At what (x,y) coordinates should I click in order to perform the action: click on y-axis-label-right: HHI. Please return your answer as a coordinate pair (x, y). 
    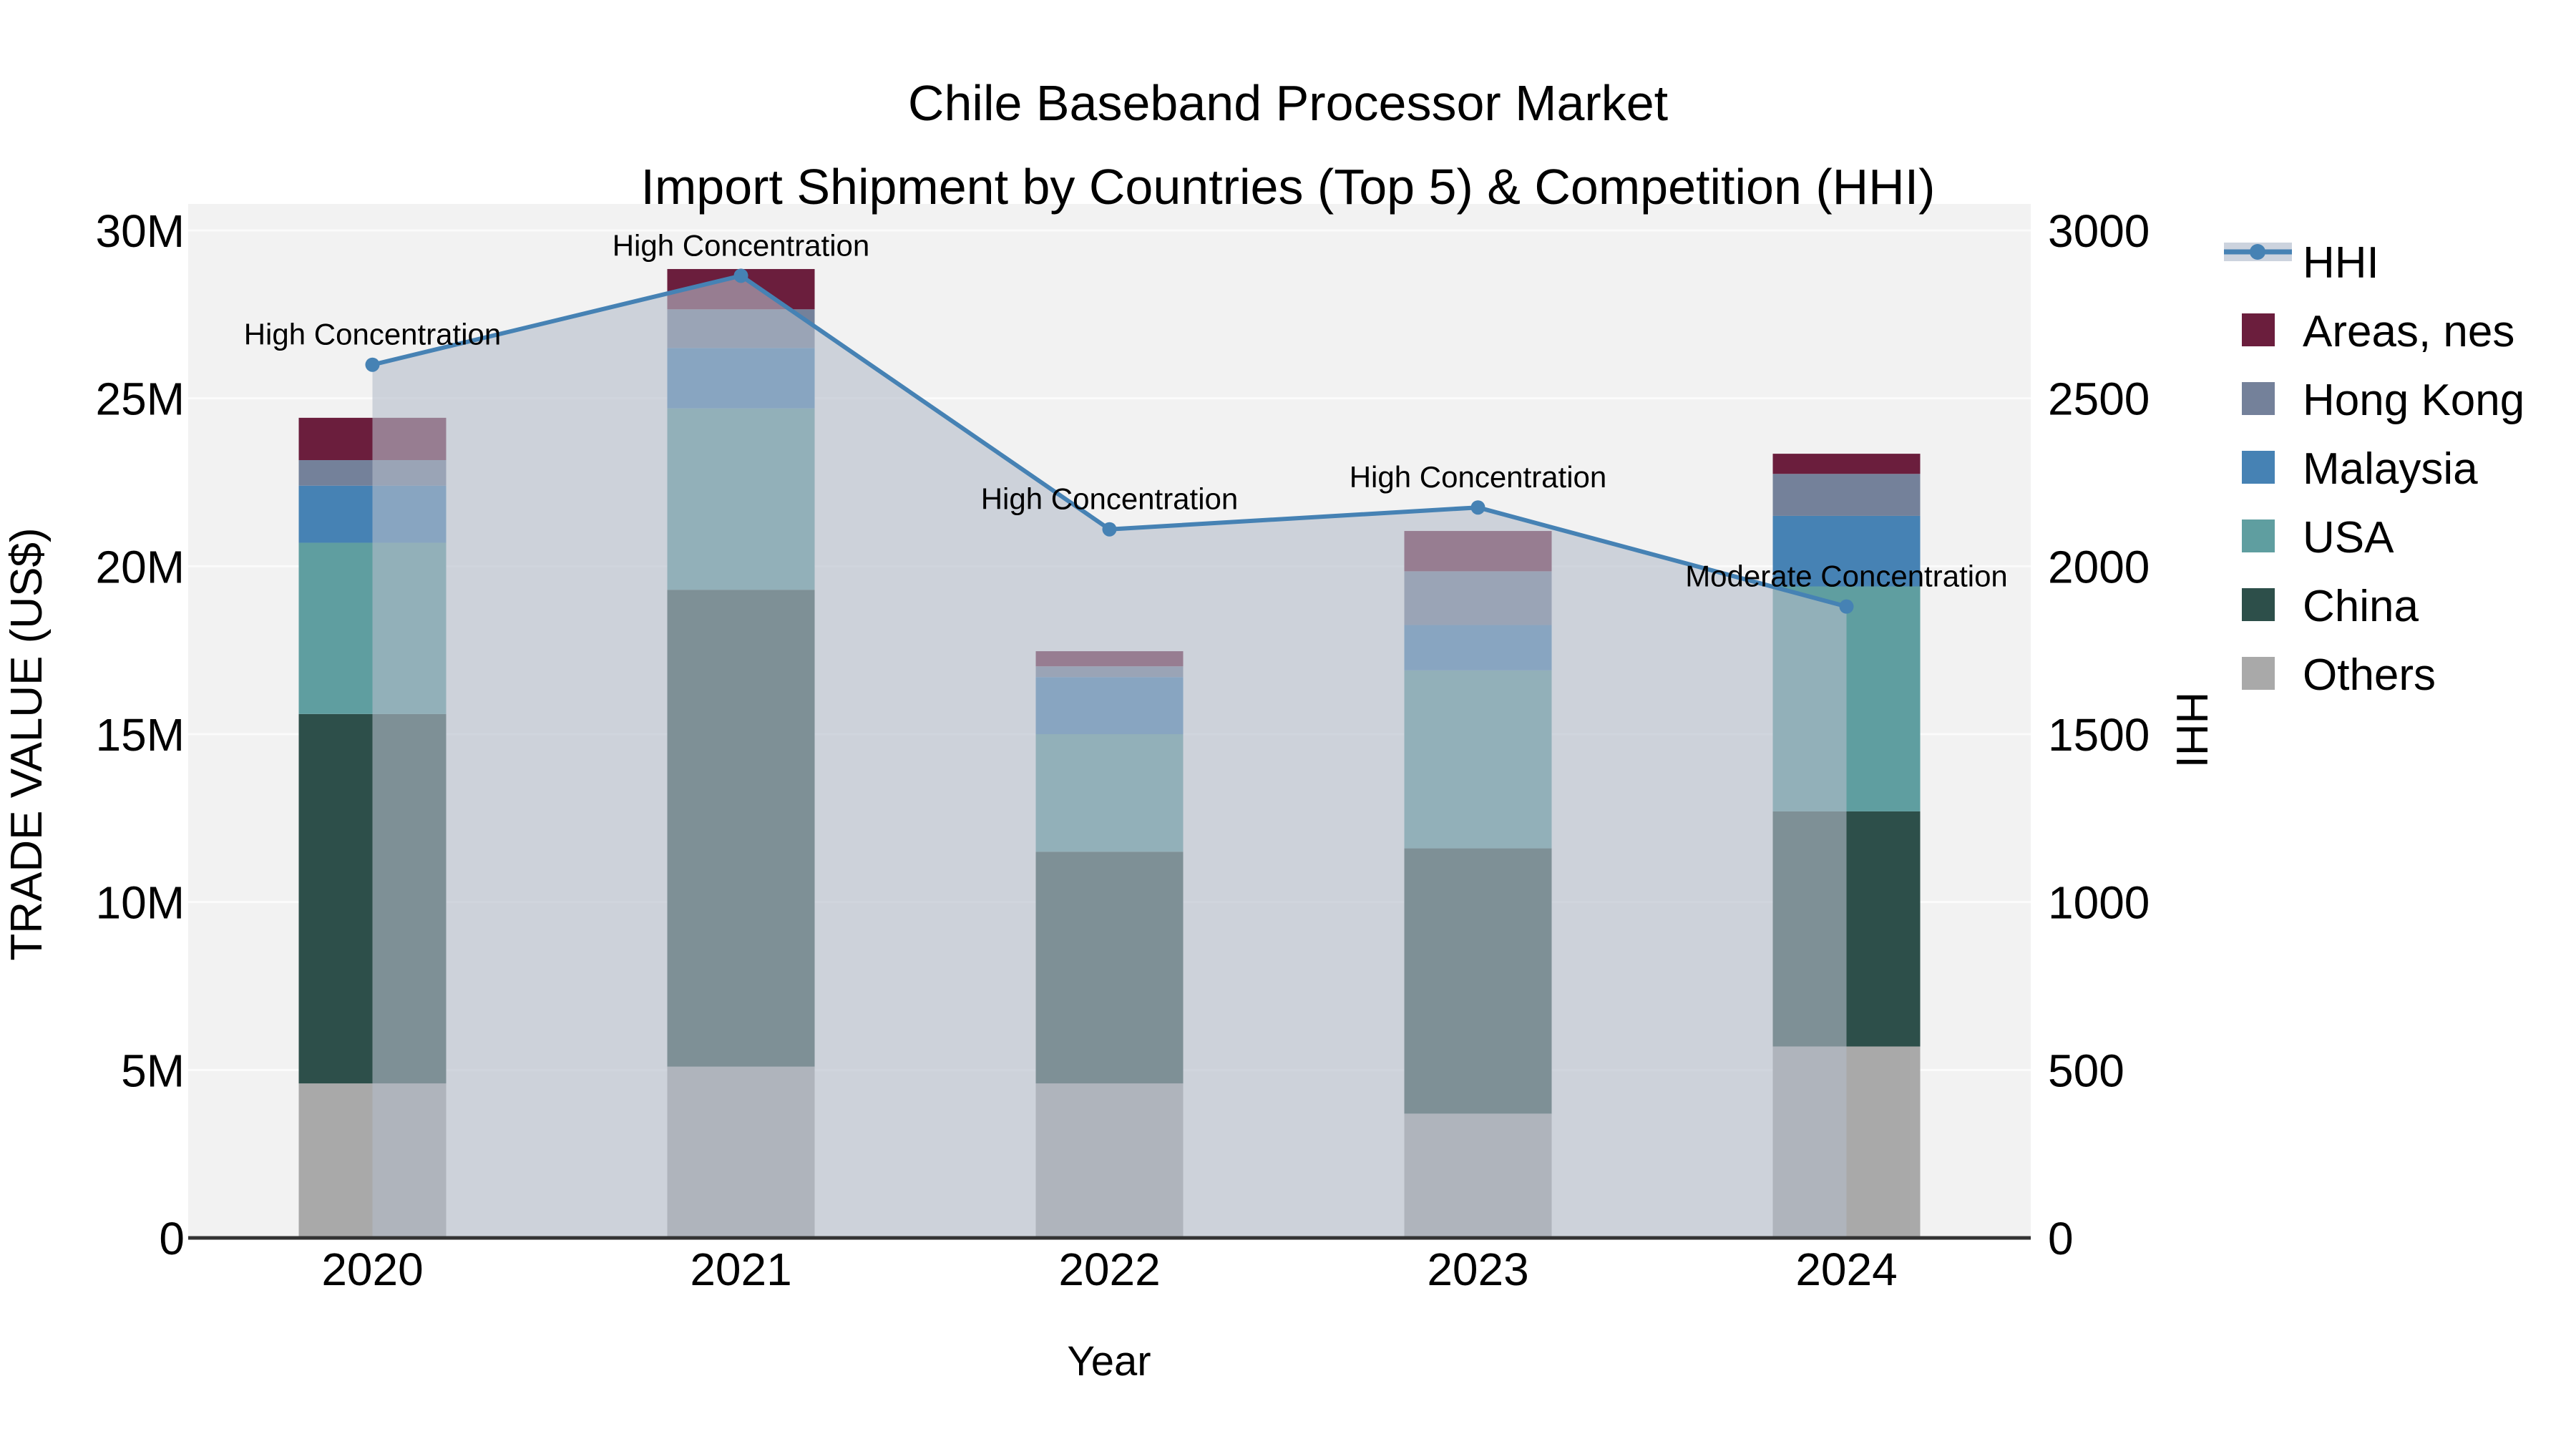
    Looking at the image, I should click on (2191, 730).